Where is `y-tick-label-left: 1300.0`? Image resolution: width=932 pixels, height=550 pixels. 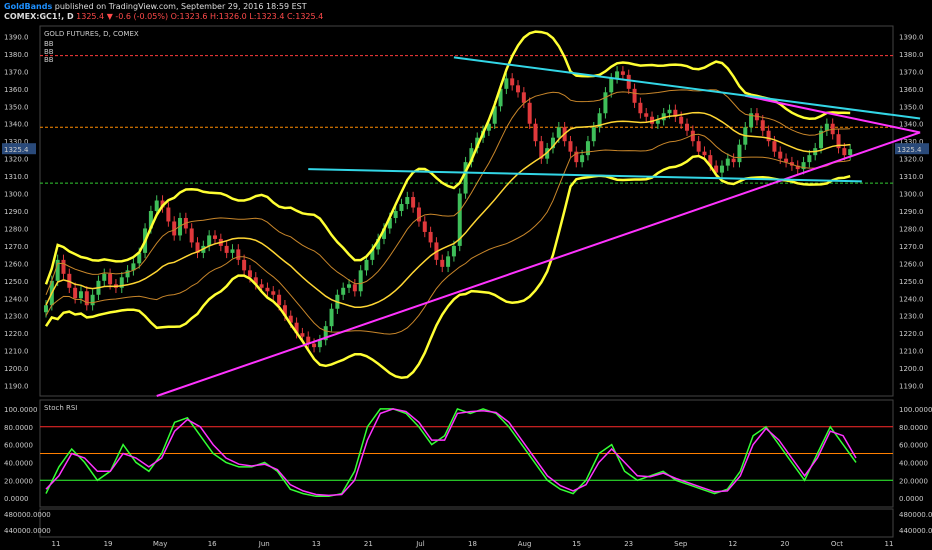
y-tick-label-left: 1300.0 is located at coordinates (16, 195).